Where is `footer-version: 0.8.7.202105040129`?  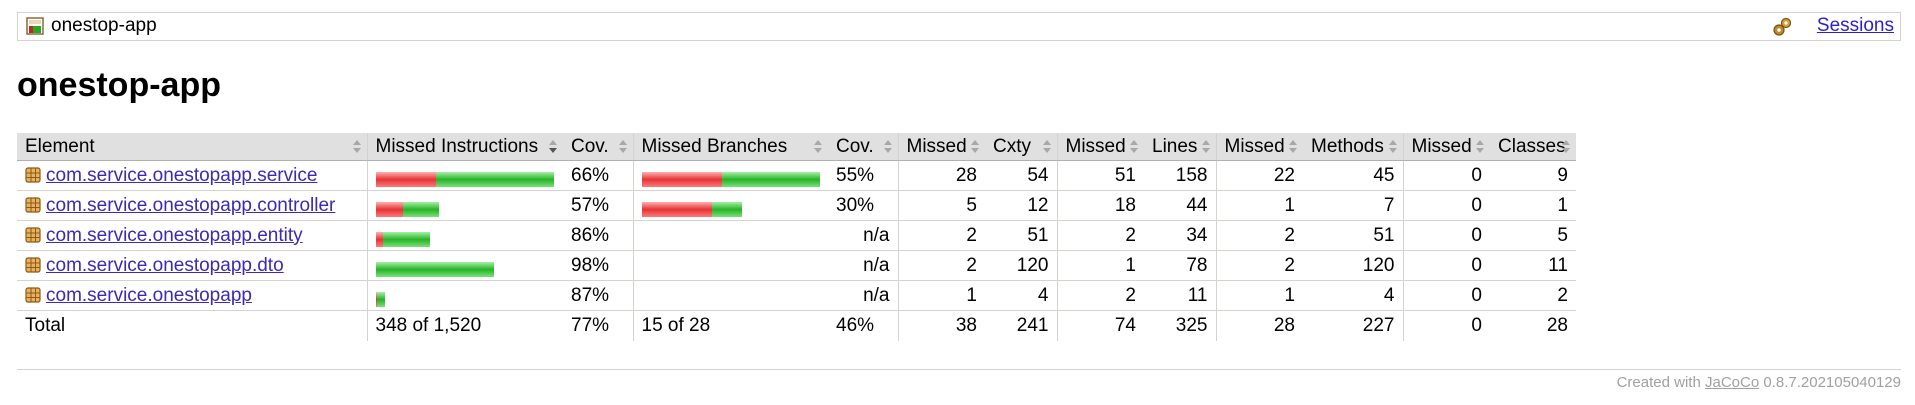
footer-version: 0.8.7.202105040129 is located at coordinates (1832, 382).